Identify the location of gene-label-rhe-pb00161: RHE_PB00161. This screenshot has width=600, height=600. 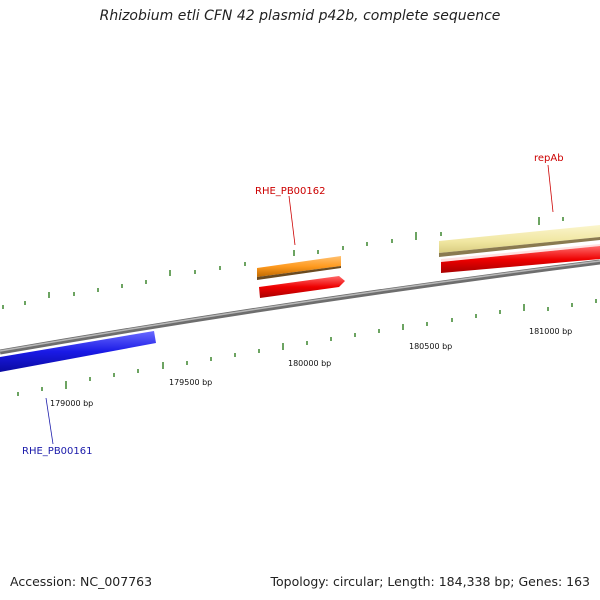
(57, 451).